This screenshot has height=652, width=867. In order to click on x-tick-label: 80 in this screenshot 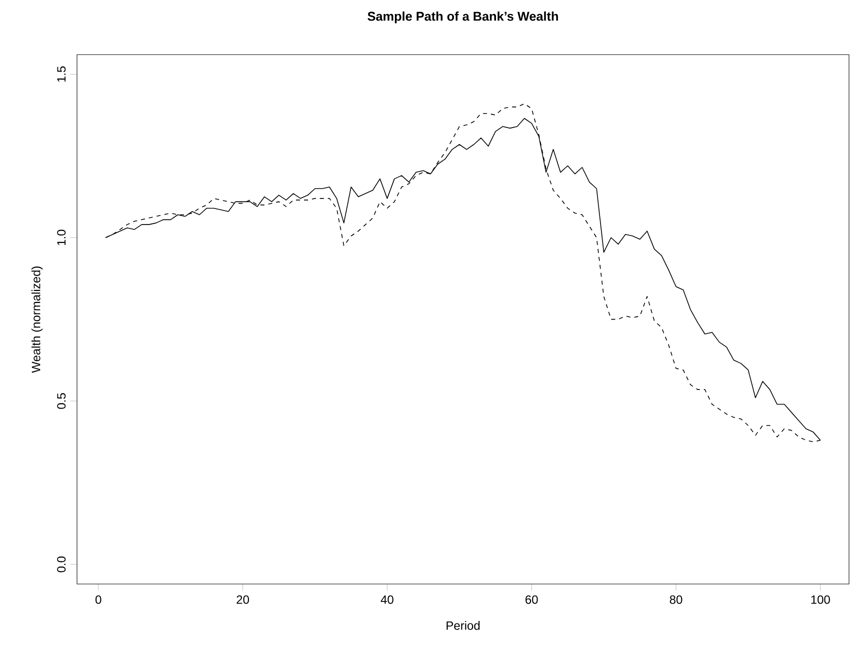, I will do `click(676, 599)`.